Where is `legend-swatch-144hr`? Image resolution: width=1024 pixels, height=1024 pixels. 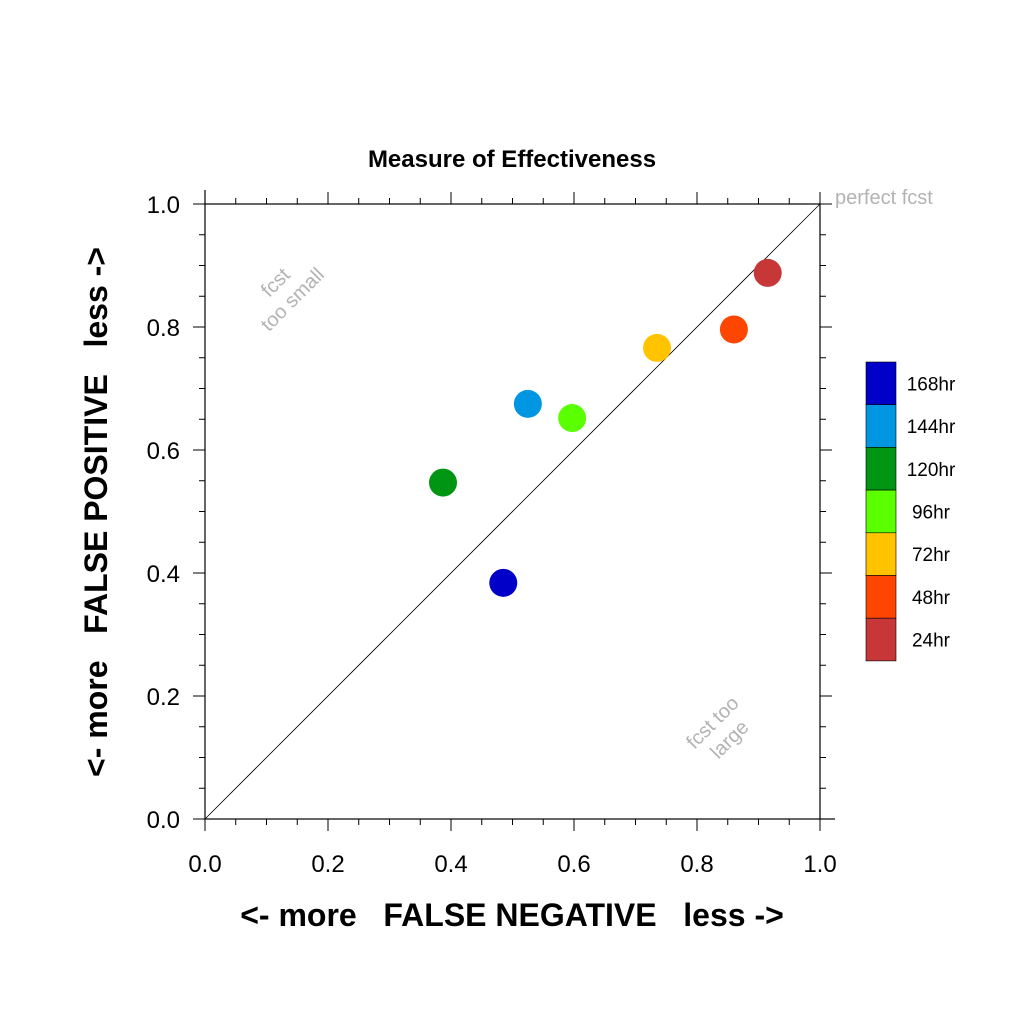 legend-swatch-144hr is located at coordinates (881, 426).